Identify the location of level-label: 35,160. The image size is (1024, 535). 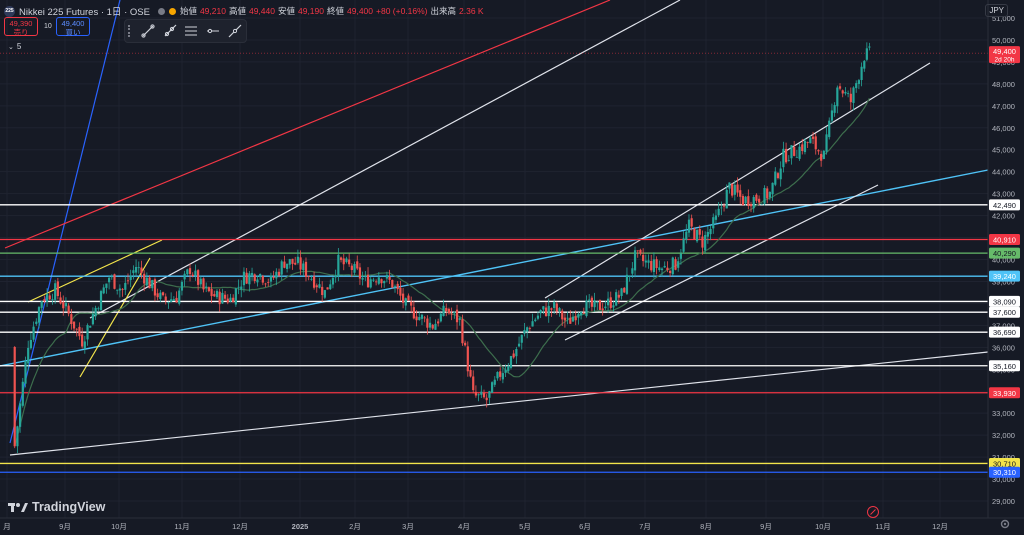
(1004, 366).